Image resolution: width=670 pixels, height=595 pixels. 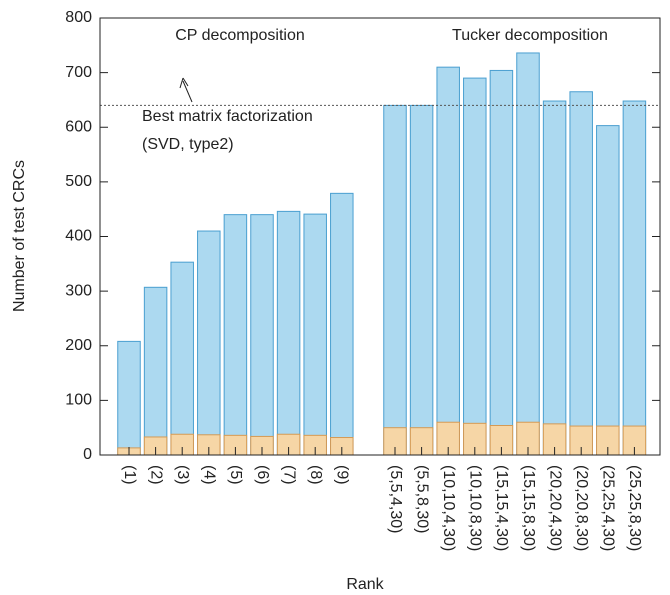 I want to click on group-label: CP decomposition, so click(x=240, y=35).